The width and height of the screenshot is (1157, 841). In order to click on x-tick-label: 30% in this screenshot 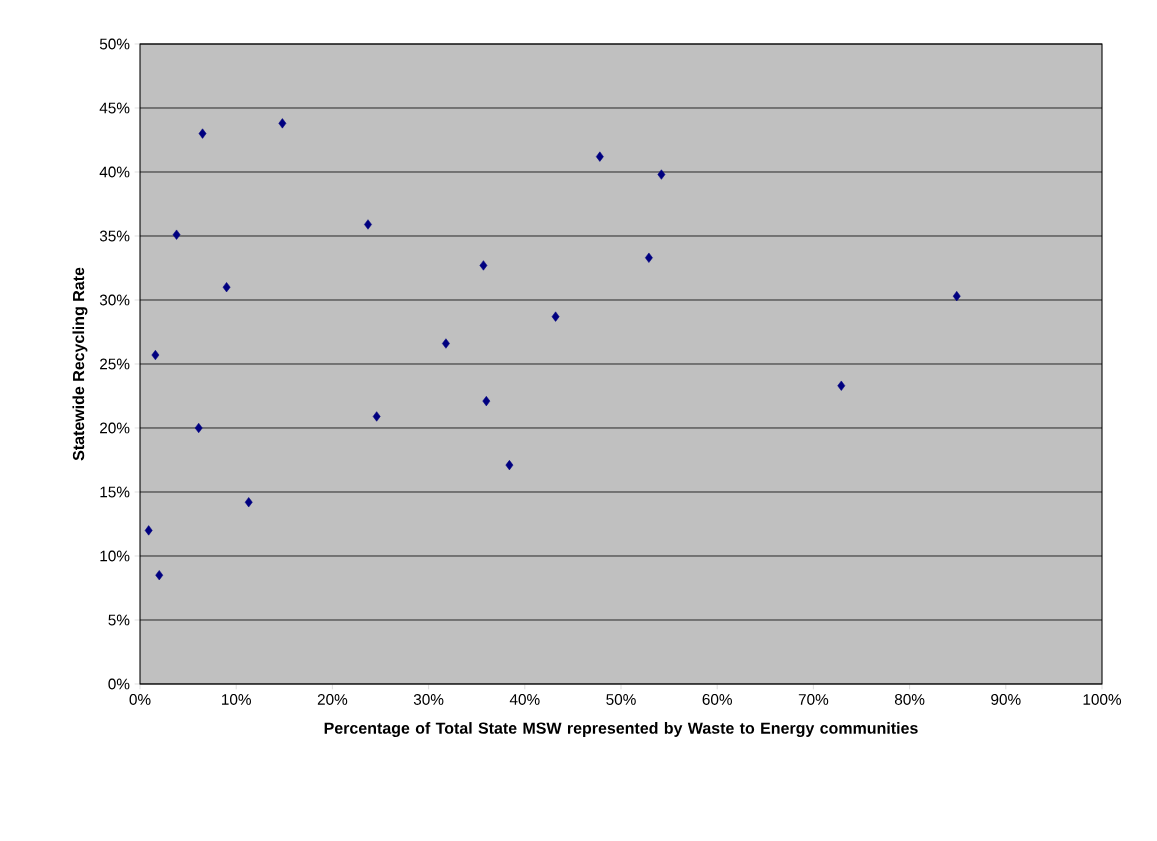, I will do `click(428, 699)`.